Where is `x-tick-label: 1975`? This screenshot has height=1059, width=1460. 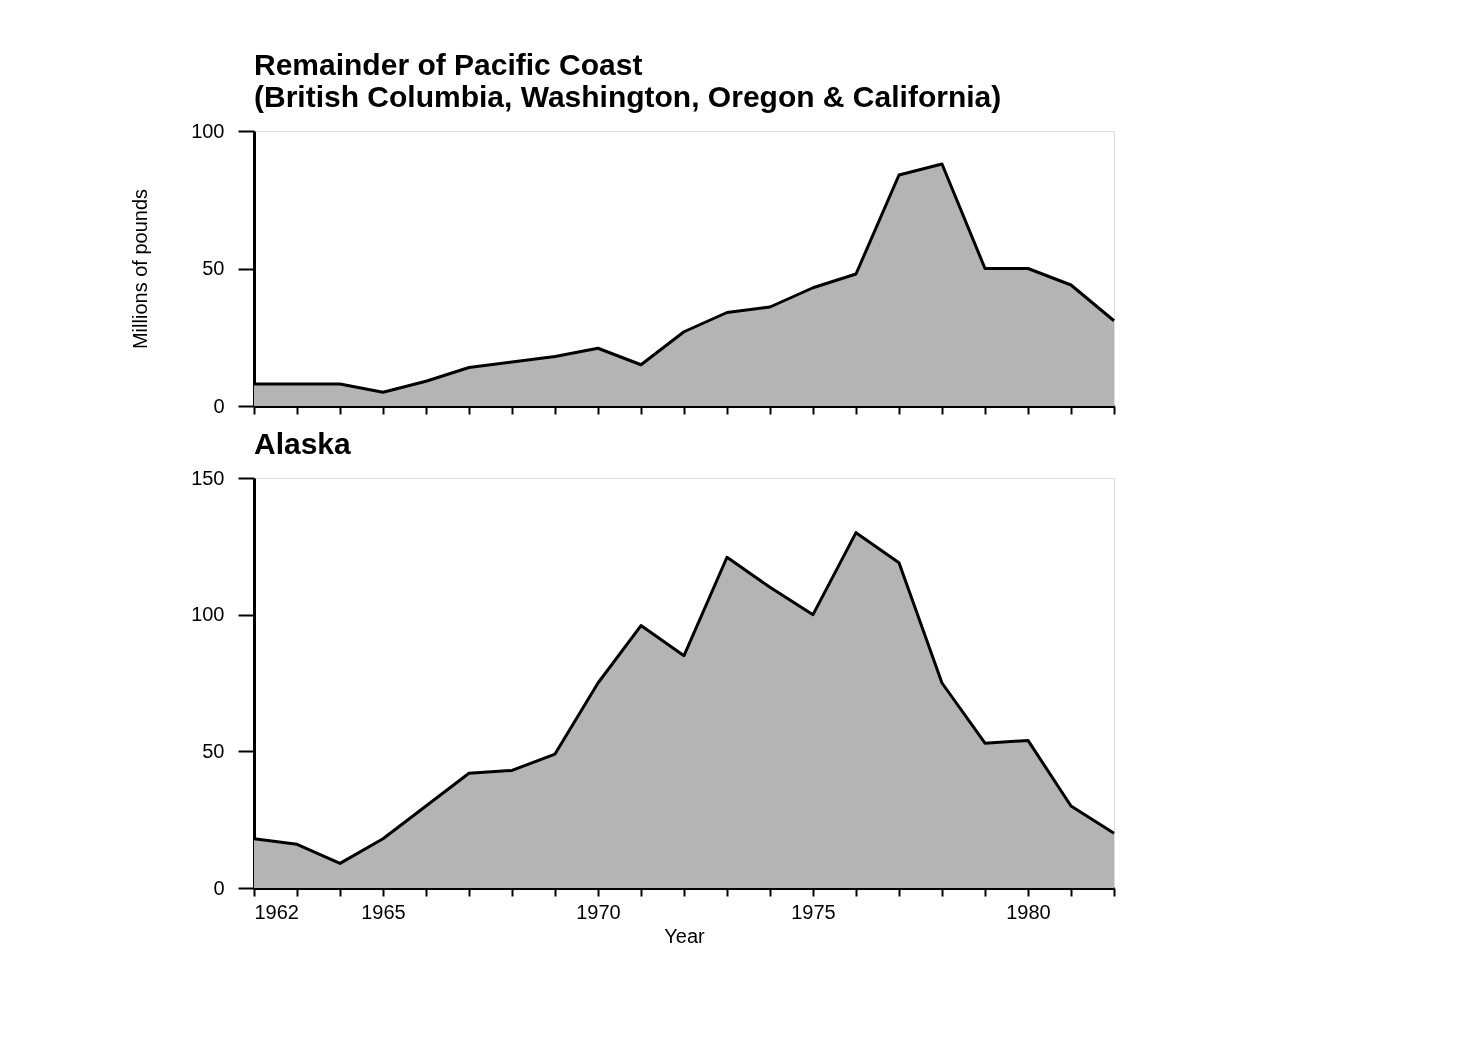
x-tick-label: 1975 is located at coordinates (813, 911).